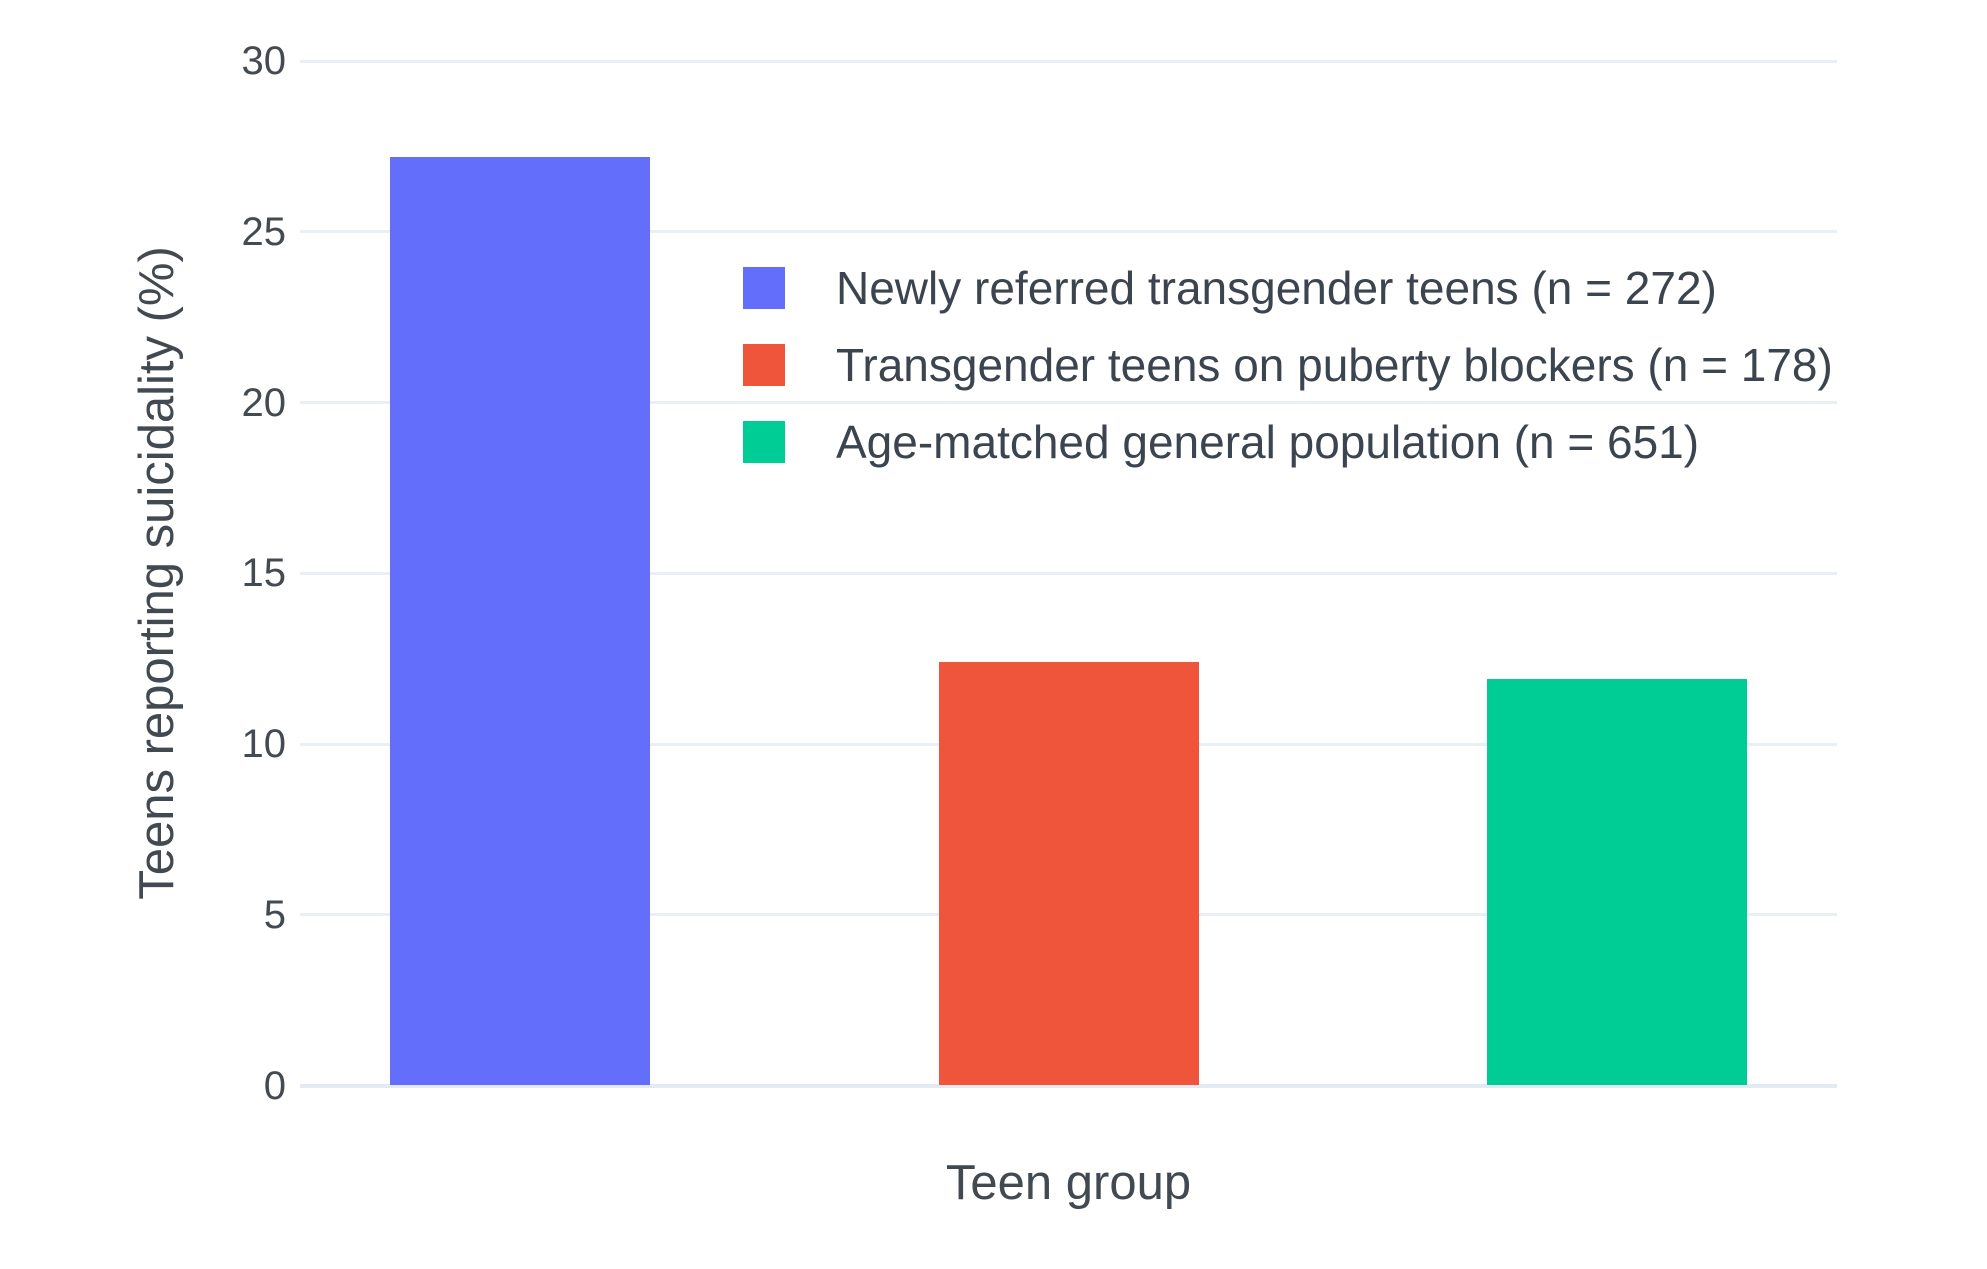 This screenshot has height=1269, width=1987. Describe the element at coordinates (274, 914) in the screenshot. I see `y-tick-label: 5` at that location.